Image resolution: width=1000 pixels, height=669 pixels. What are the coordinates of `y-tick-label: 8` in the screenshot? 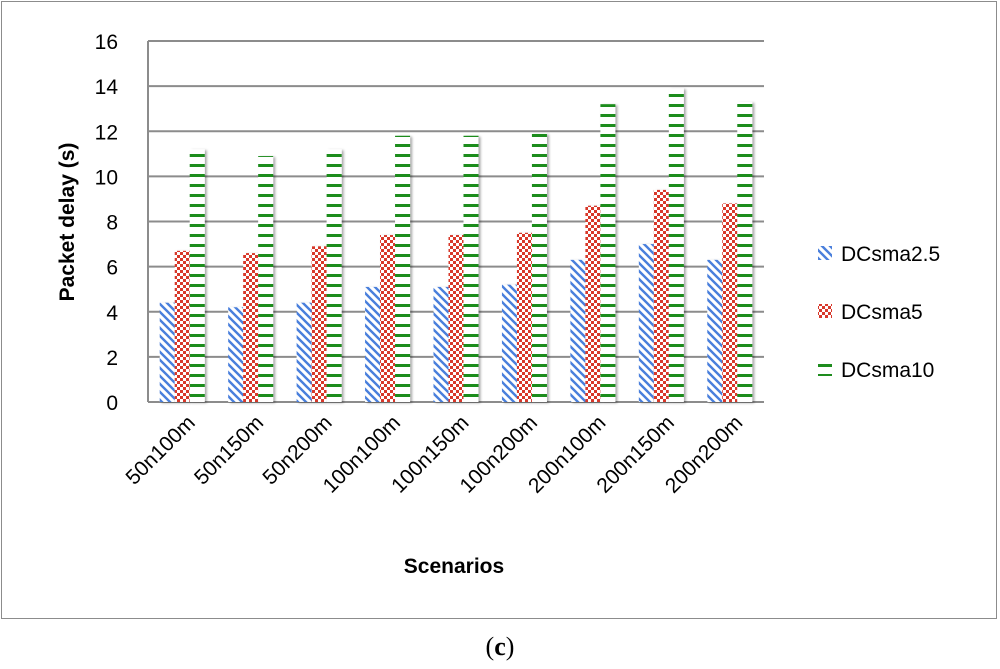 It's located at (112, 223).